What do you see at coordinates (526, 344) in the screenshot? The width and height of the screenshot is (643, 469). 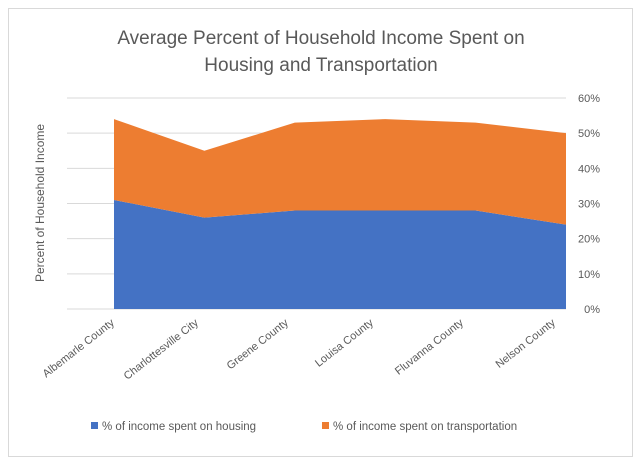 I see `x-category-label: Nelson County` at bounding box center [526, 344].